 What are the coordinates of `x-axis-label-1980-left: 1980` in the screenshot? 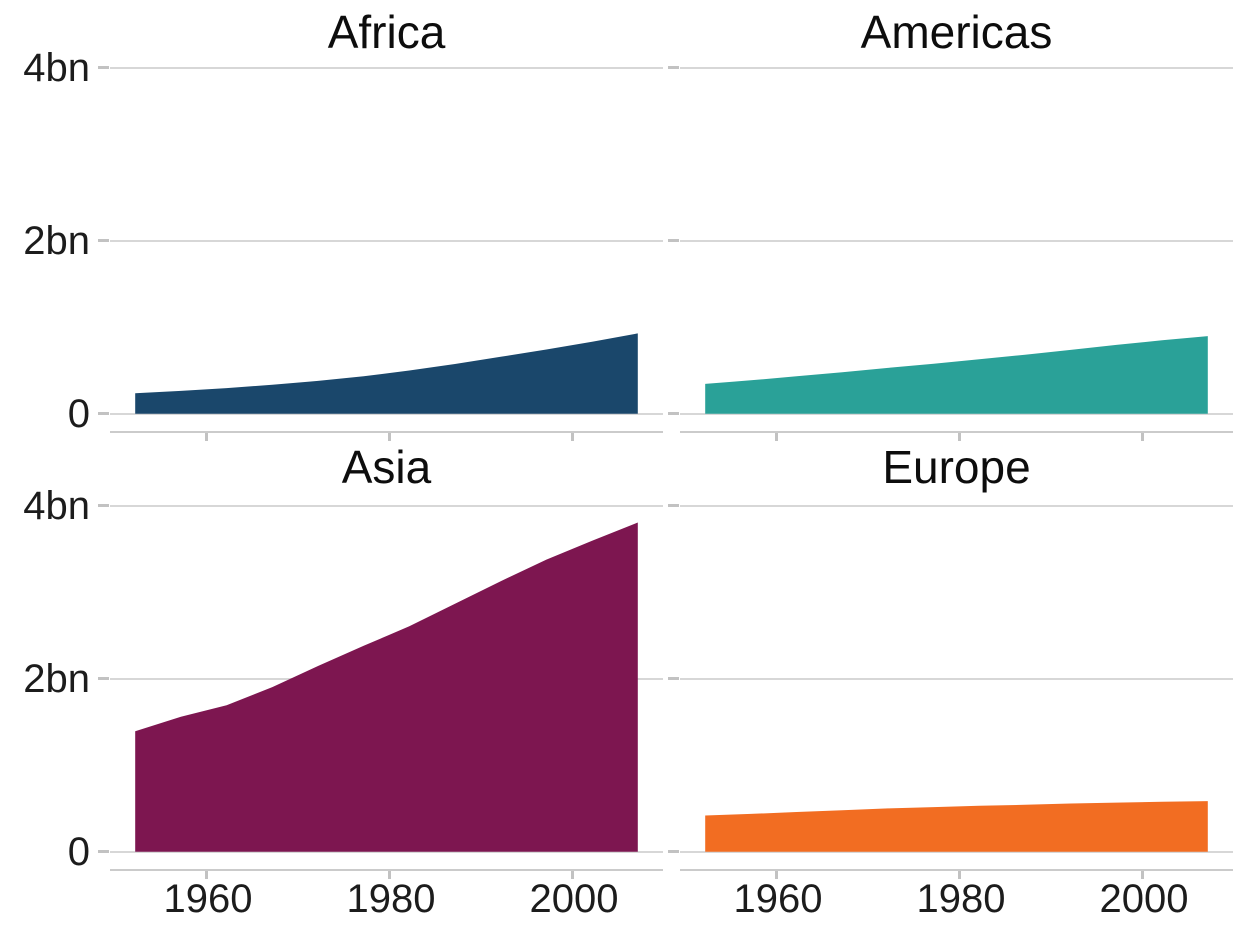 It's located at (391, 899).